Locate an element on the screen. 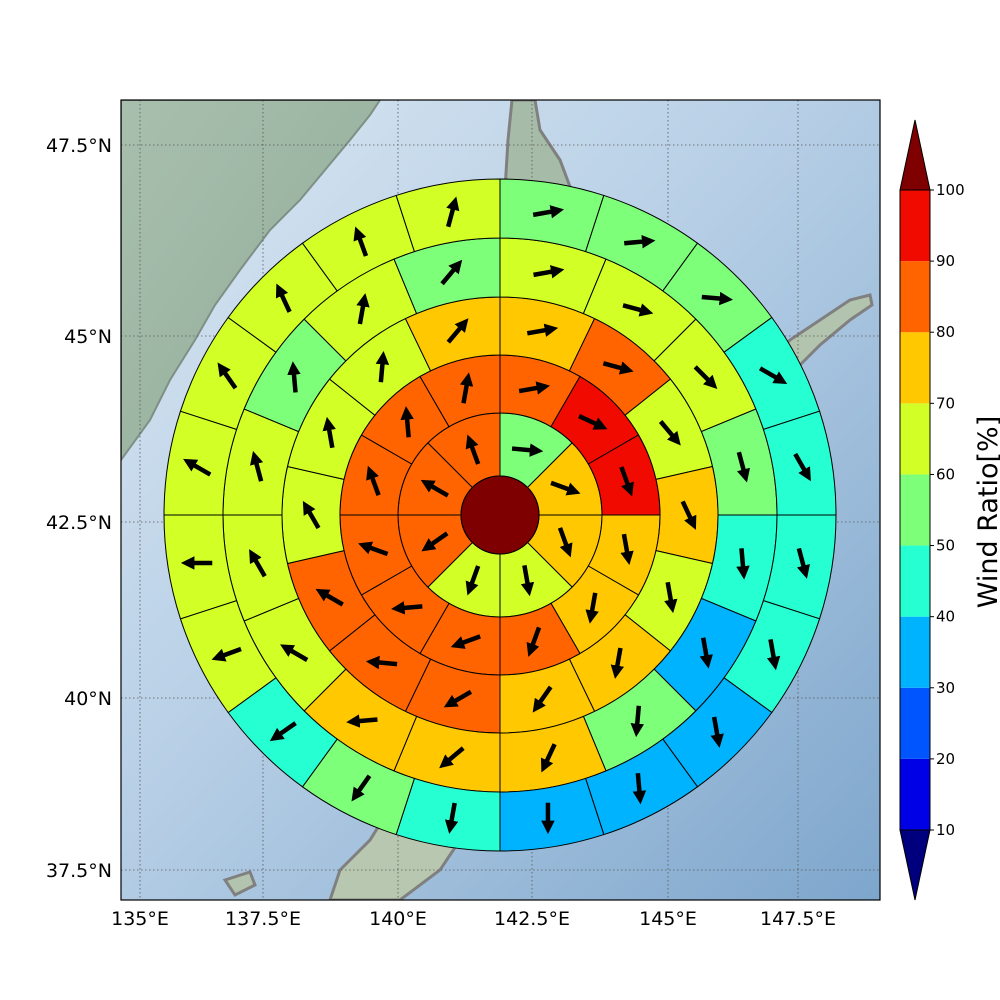  lon-tick-label: 135°E is located at coordinates (140, 919).